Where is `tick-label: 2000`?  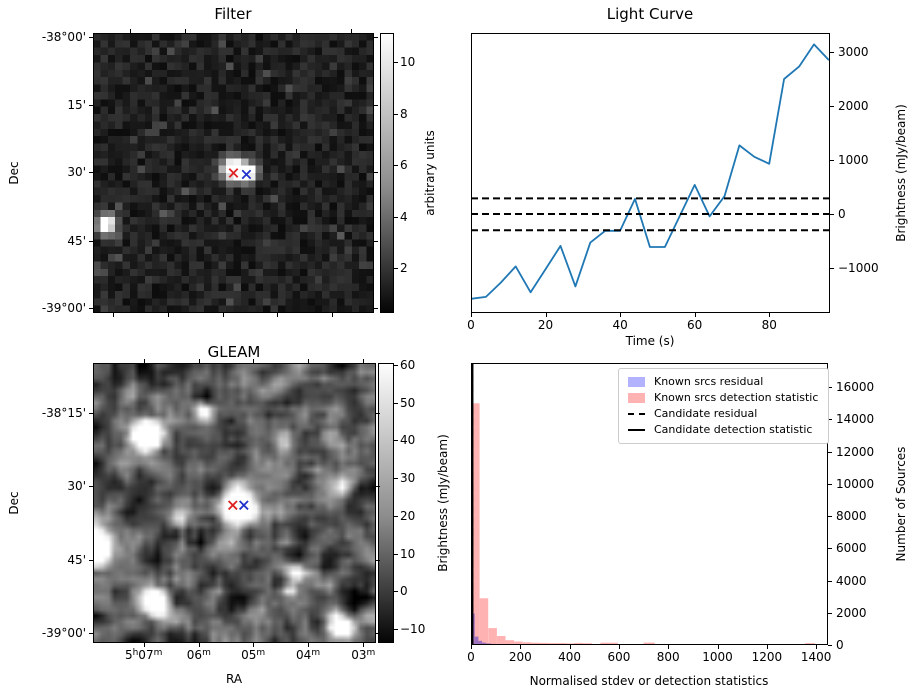
tick-label: 2000 is located at coordinates (853, 106).